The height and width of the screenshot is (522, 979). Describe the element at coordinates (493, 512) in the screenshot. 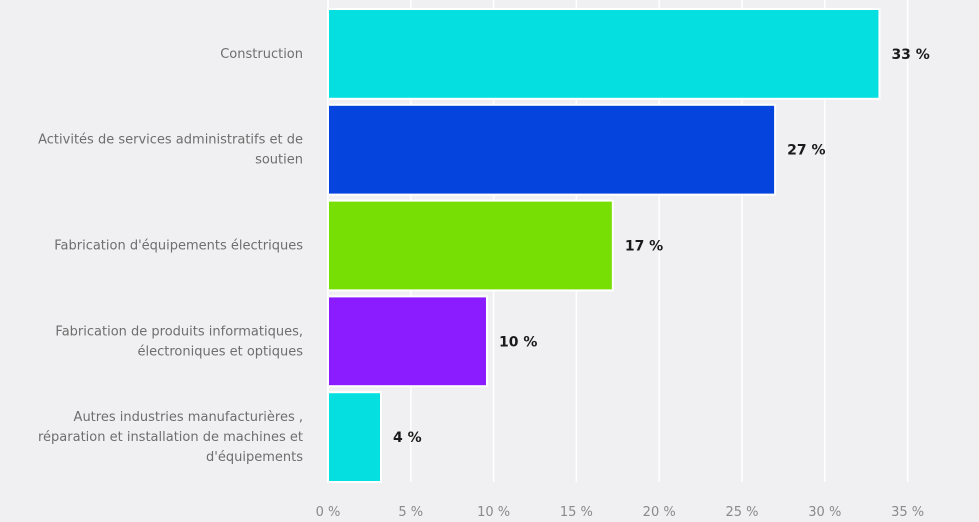

I see `x-tick-label: 10 %` at that location.